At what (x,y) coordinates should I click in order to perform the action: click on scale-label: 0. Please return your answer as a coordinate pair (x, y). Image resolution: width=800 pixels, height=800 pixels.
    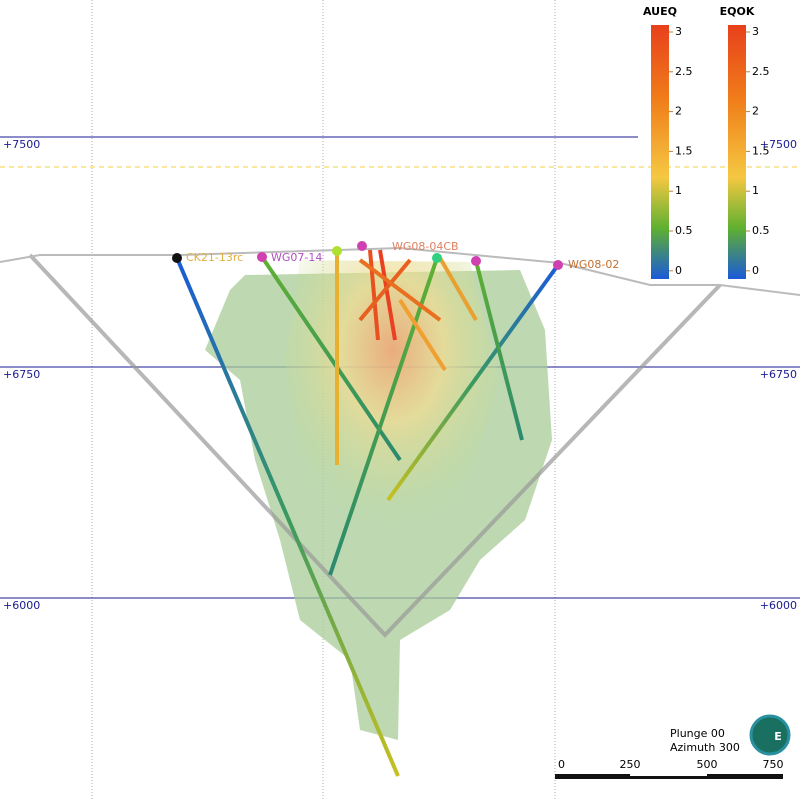
    Looking at the image, I should click on (561, 764).